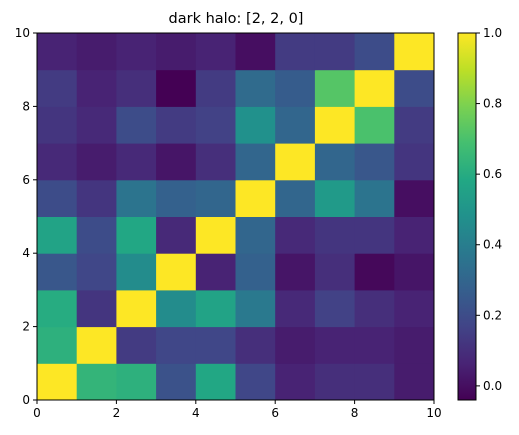 The height and width of the screenshot is (435, 519). Describe the element at coordinates (22, 33) in the screenshot. I see `y-tick-label: 10` at that location.